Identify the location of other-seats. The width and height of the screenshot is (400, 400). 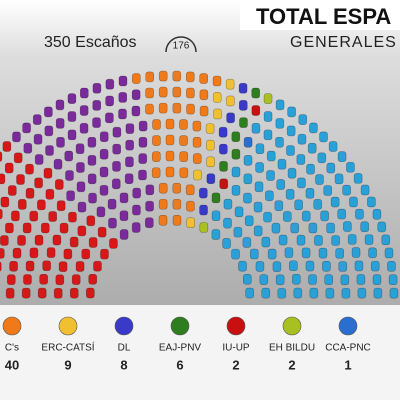
(59, 220).